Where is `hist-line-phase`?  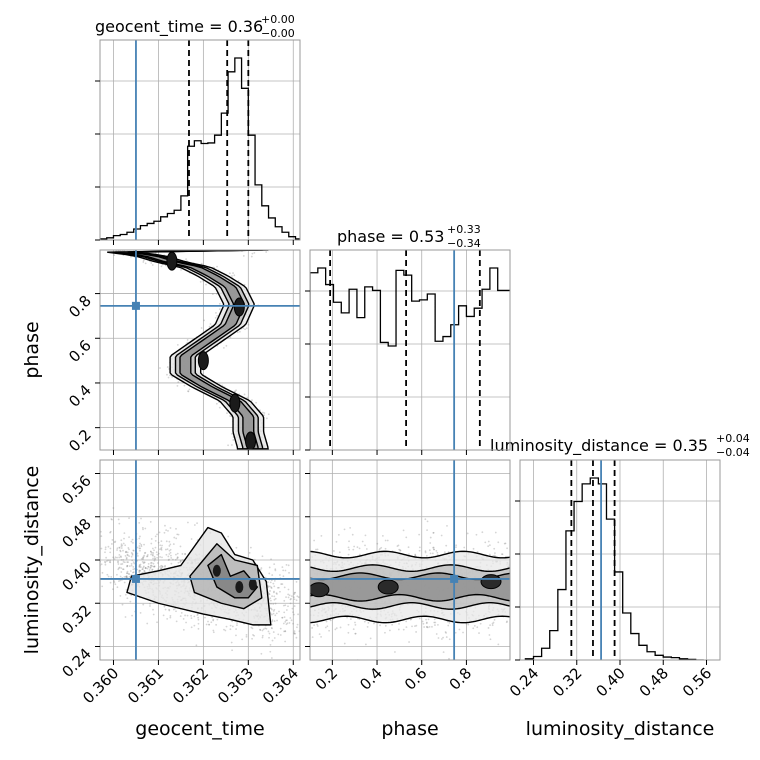
hist-line-phase is located at coordinates (410, 358).